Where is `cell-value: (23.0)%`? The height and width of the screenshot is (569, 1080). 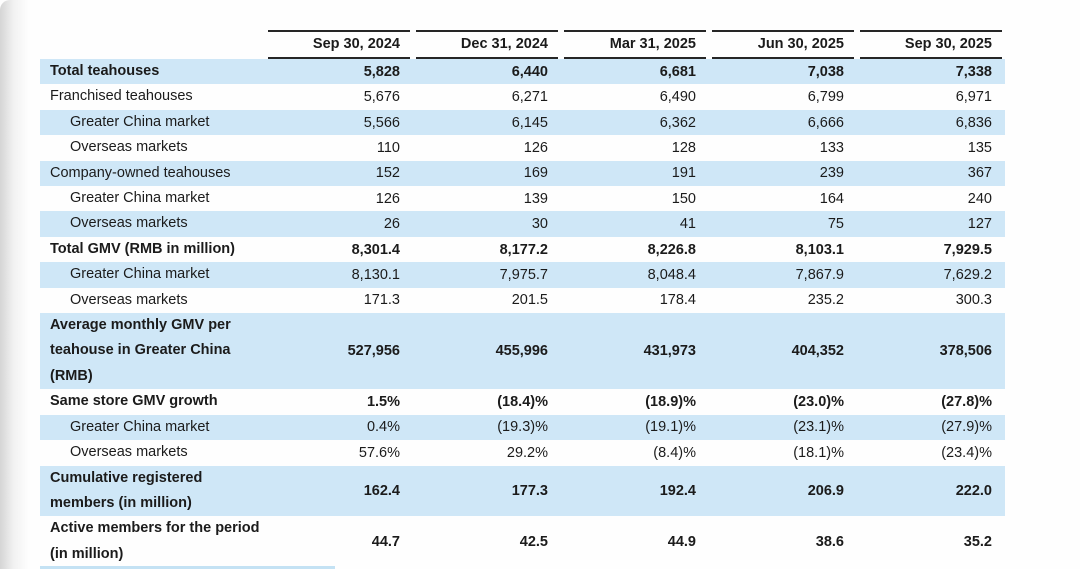
cell-value: (23.0)% is located at coordinates (818, 401).